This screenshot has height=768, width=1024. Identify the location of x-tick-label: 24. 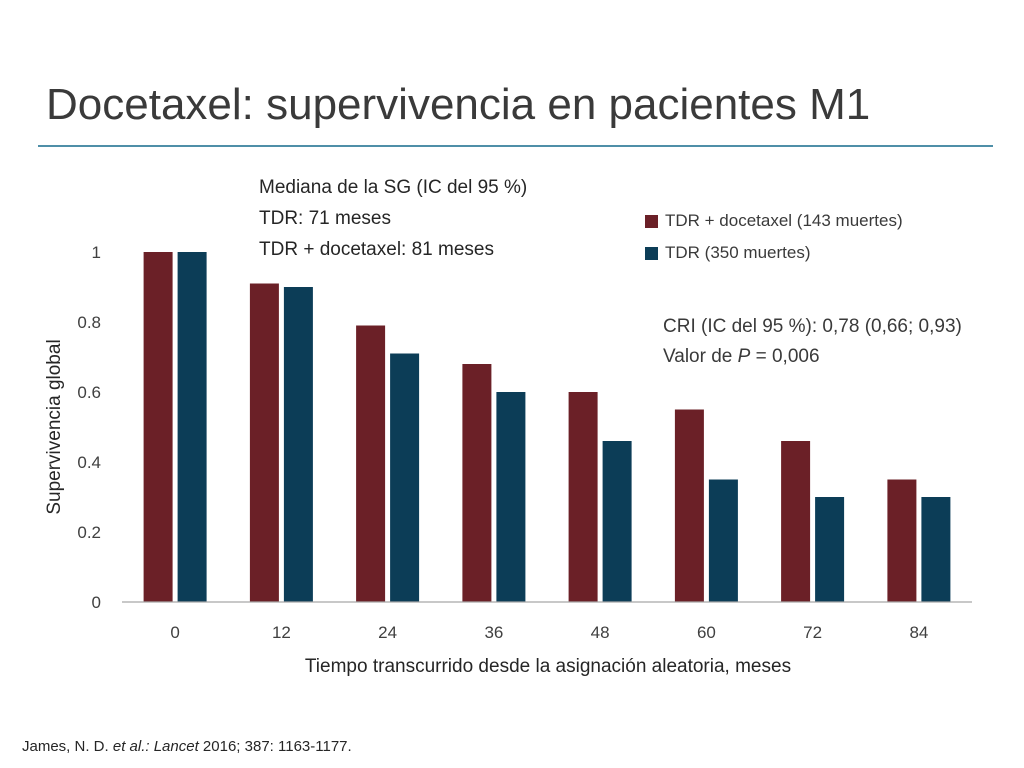
(387, 632).